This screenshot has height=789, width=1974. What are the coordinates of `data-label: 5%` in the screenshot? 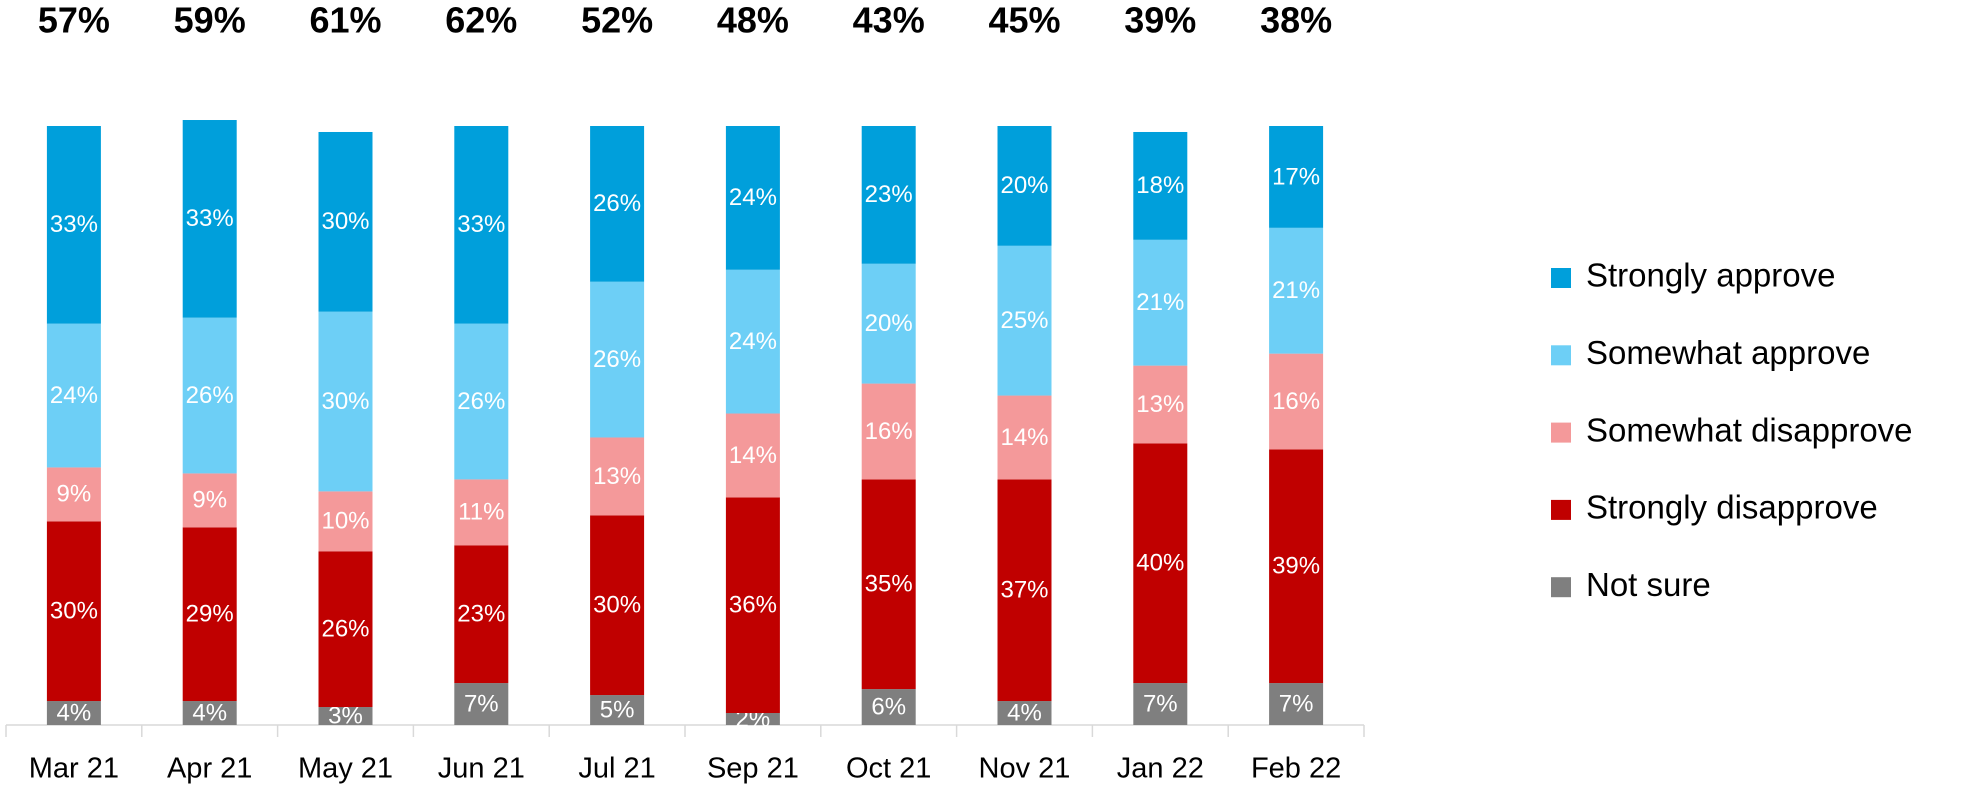 It's located at (617, 709).